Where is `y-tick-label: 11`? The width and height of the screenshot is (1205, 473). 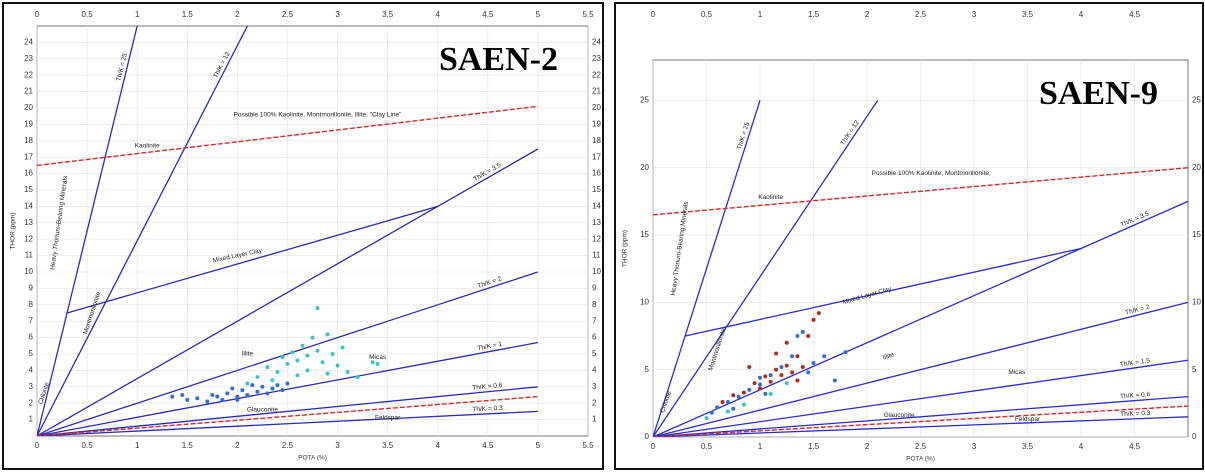
y-tick-label: 11 is located at coordinates (29, 255).